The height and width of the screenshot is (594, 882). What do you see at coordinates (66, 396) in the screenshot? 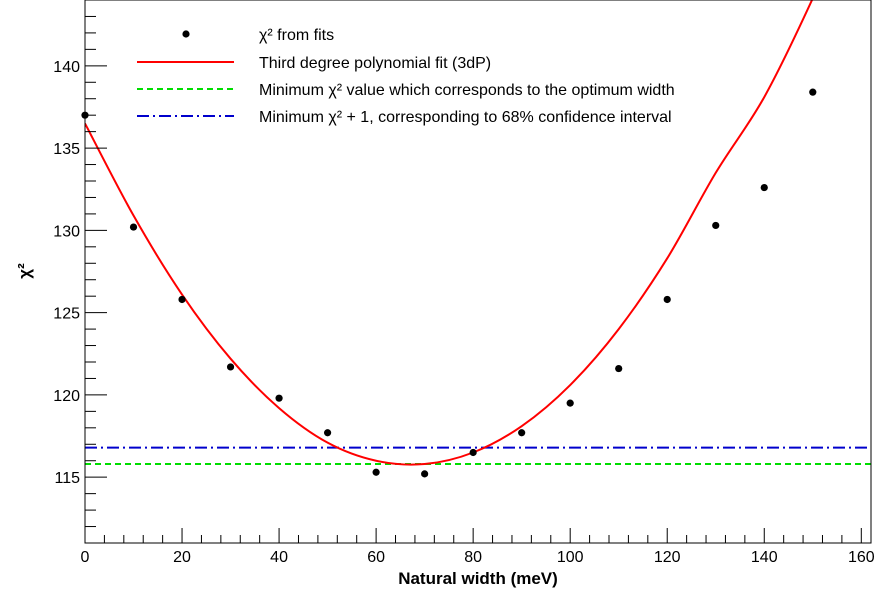
I see `y-tick-label: 120` at bounding box center [66, 396].